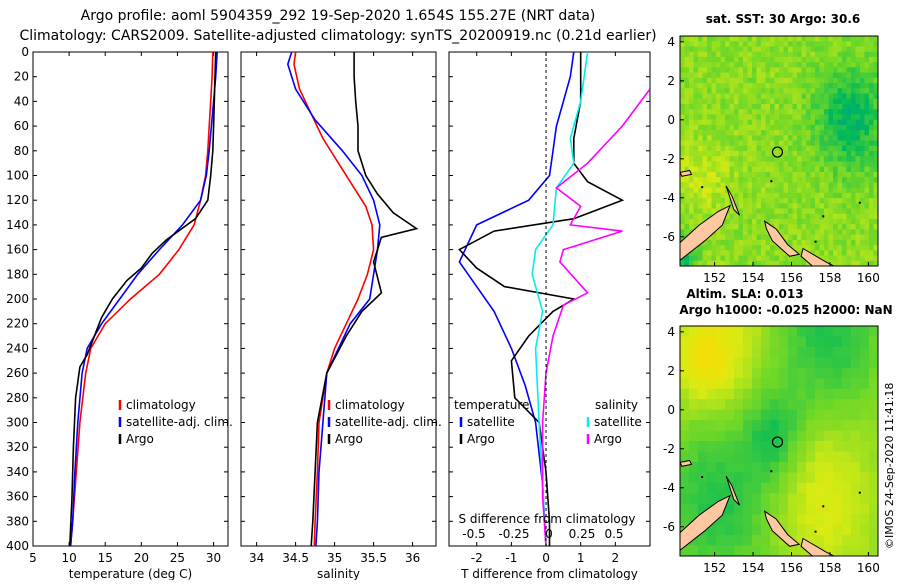 This screenshot has height=584, width=900. I want to click on difference-top-tick-label: -0.25, so click(513, 534).